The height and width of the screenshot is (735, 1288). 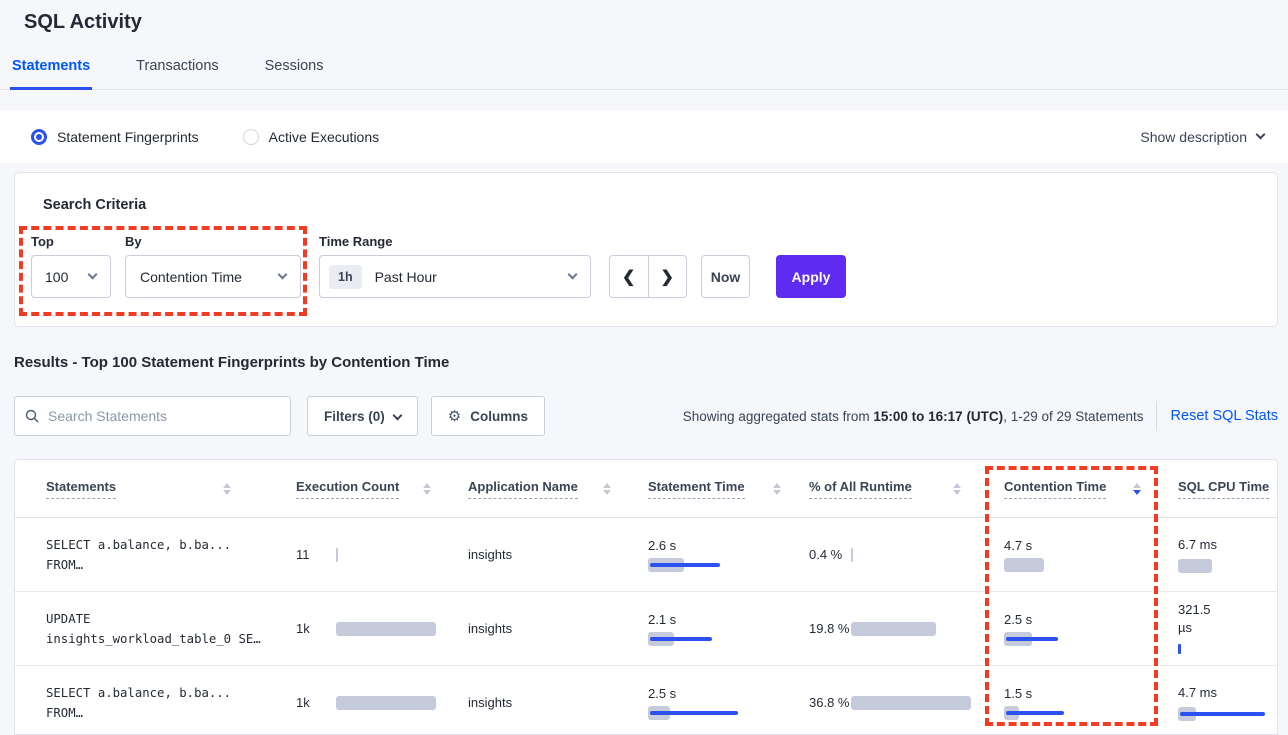 What do you see at coordinates (885, 489) in the screenshot?
I see `column-header-runtime-pct: % of All Runtime` at bounding box center [885, 489].